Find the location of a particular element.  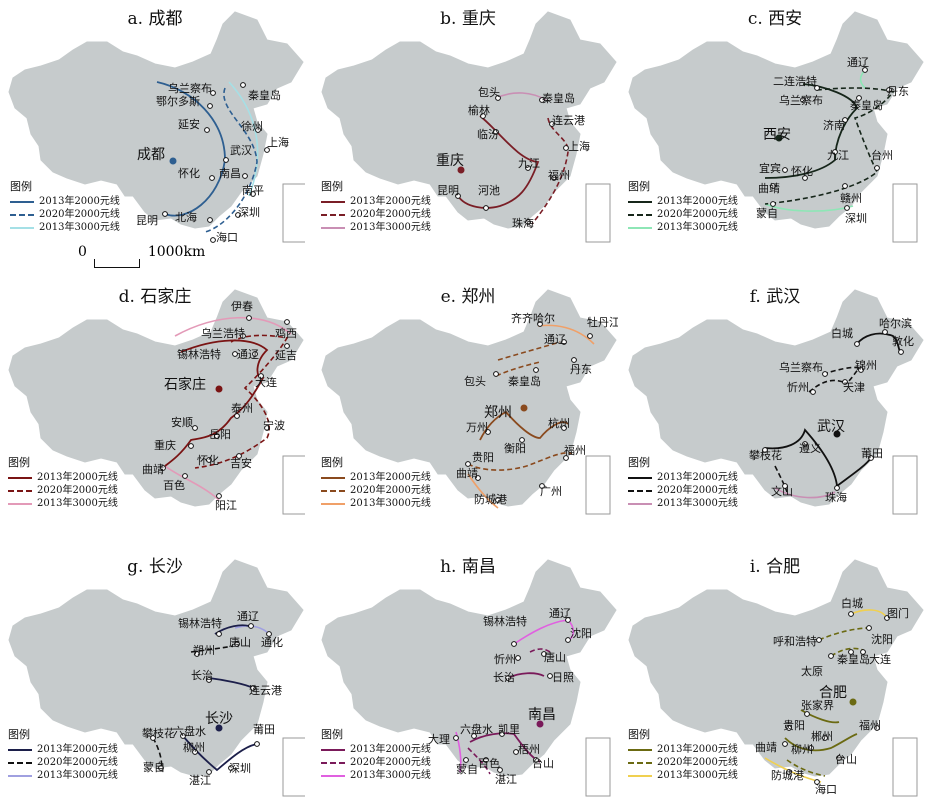

line-3000-2013-north is located at coordinates (233, 326).